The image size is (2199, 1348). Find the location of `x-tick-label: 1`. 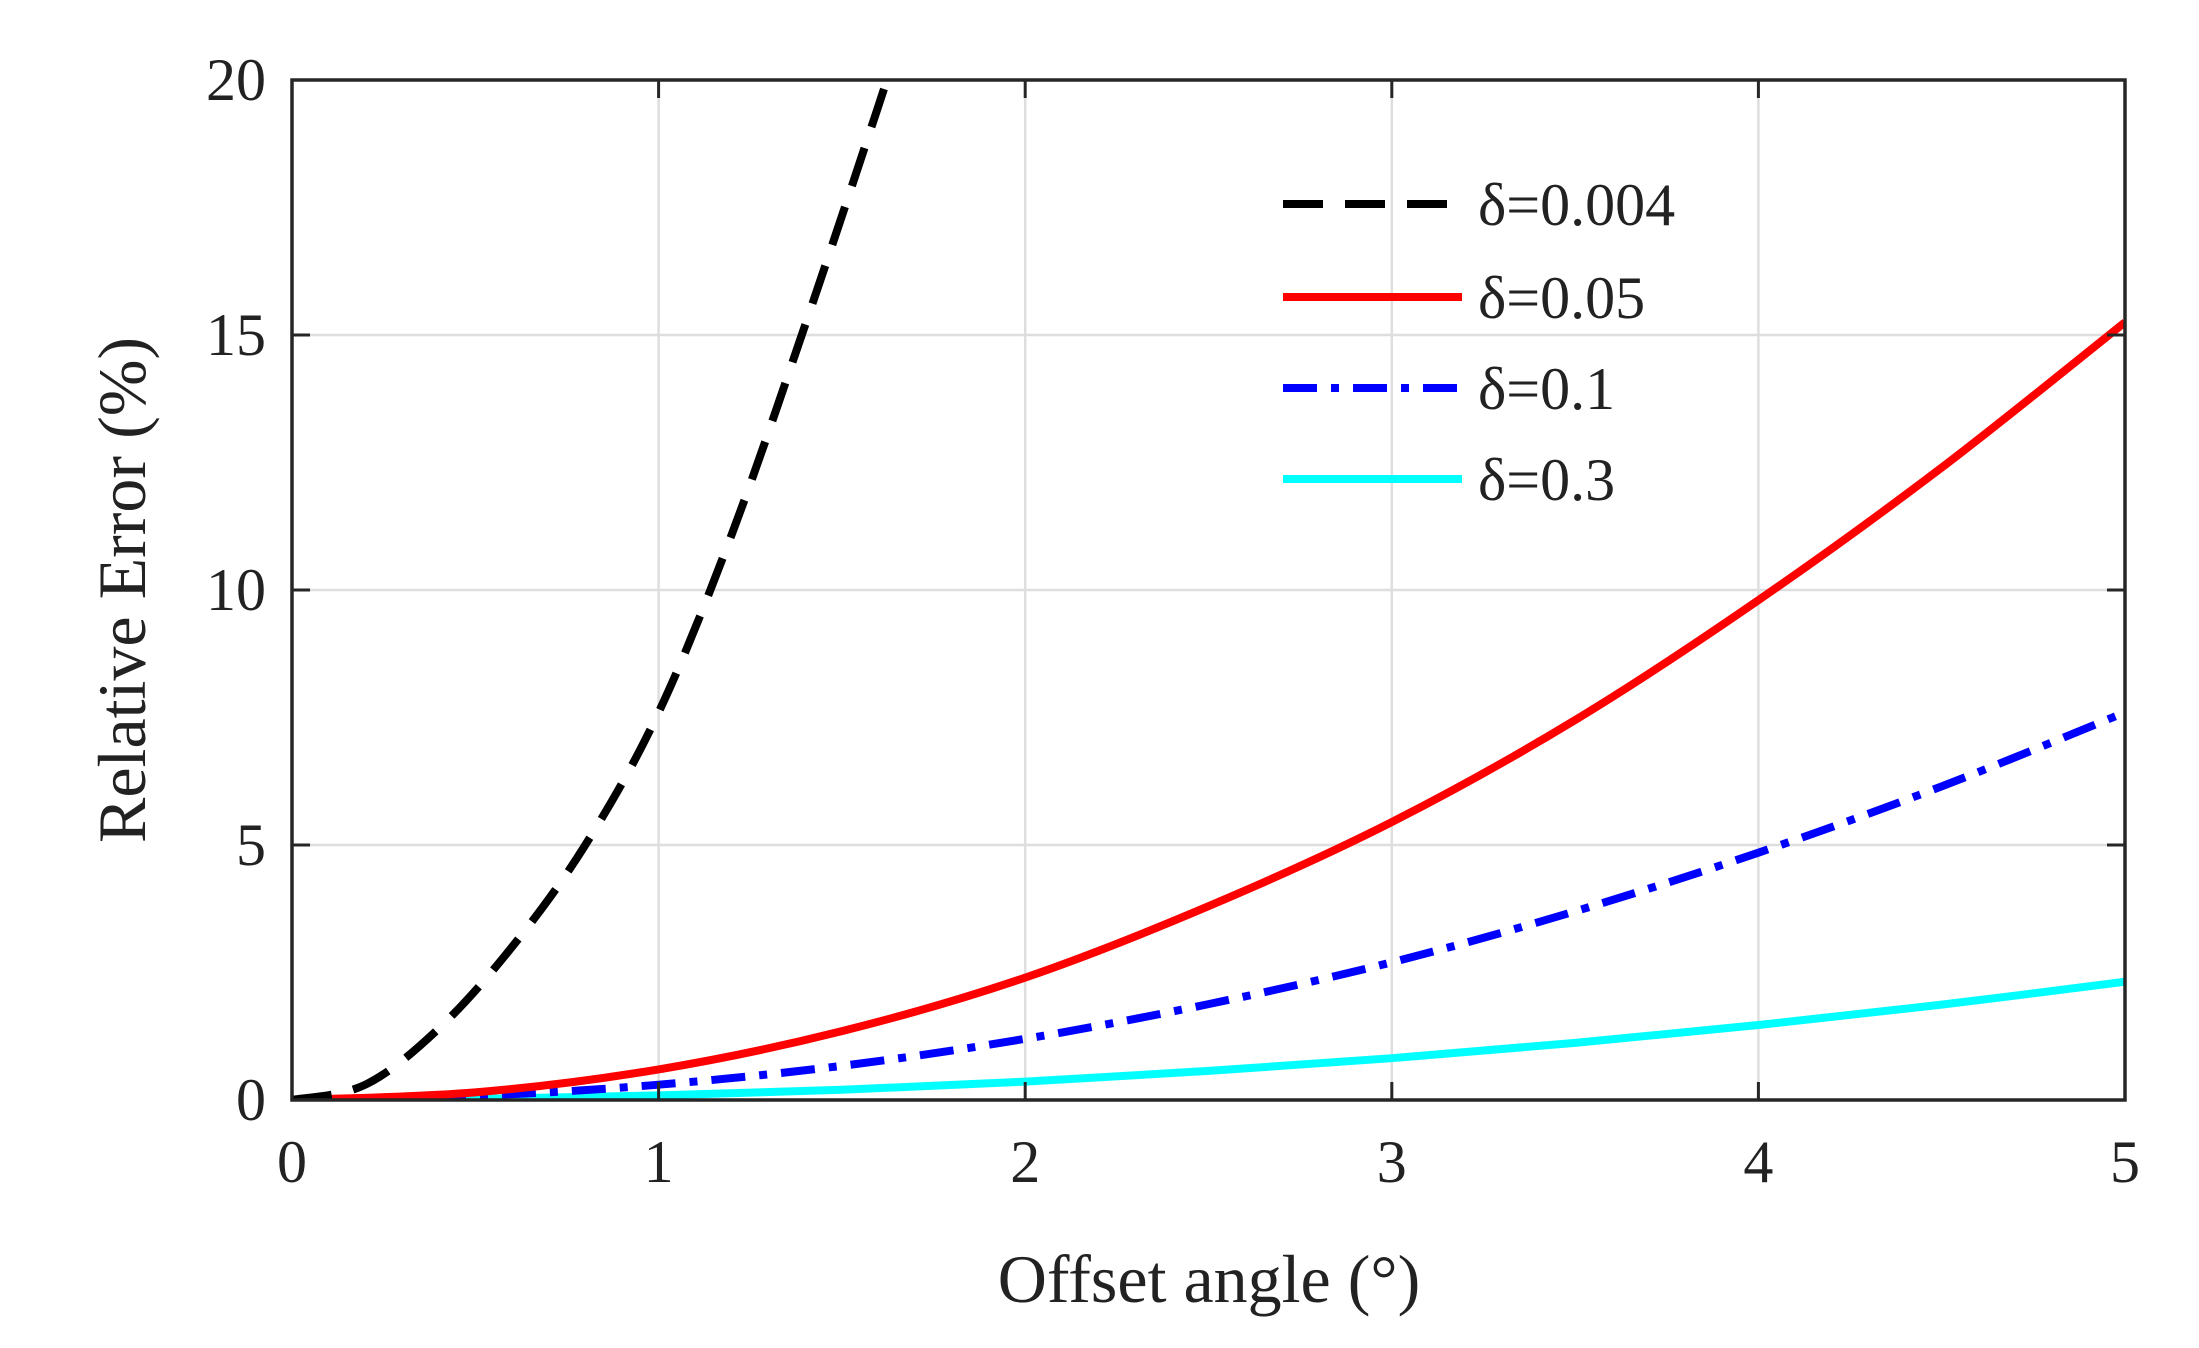

x-tick-label: 1 is located at coordinates (659, 1162).